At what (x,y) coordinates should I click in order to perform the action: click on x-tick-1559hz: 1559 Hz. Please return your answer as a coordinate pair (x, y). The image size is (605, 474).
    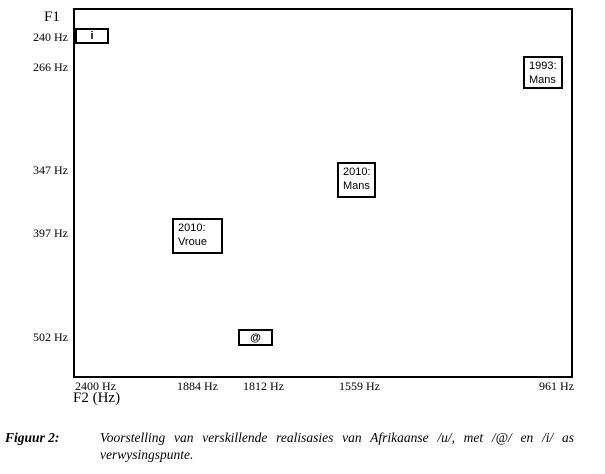
    Looking at the image, I should click on (359, 386).